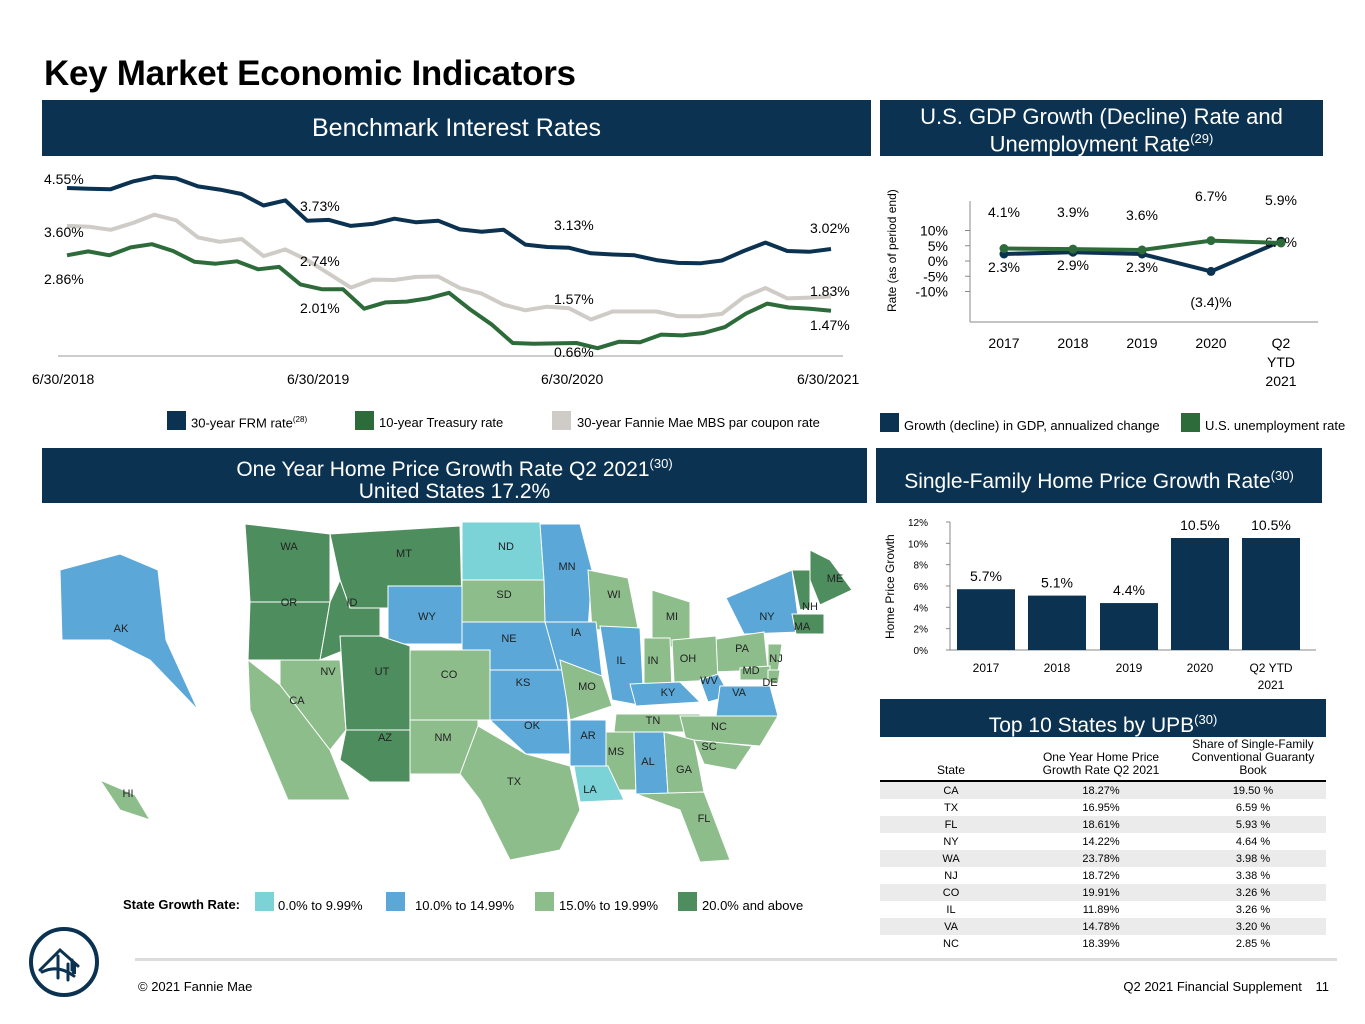 This screenshot has height=1024, width=1365. What do you see at coordinates (289, 631) in the screenshot?
I see `state-or` at bounding box center [289, 631].